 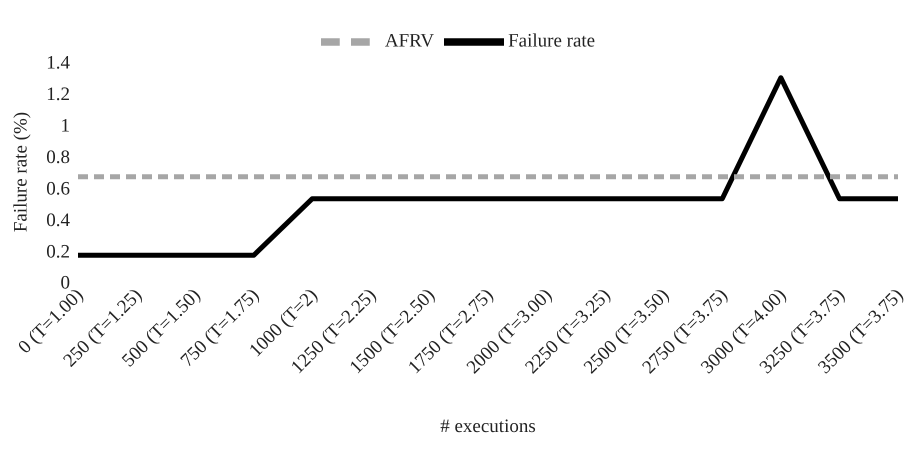 I want to click on x-axis-title: # executions, so click(x=488, y=426).